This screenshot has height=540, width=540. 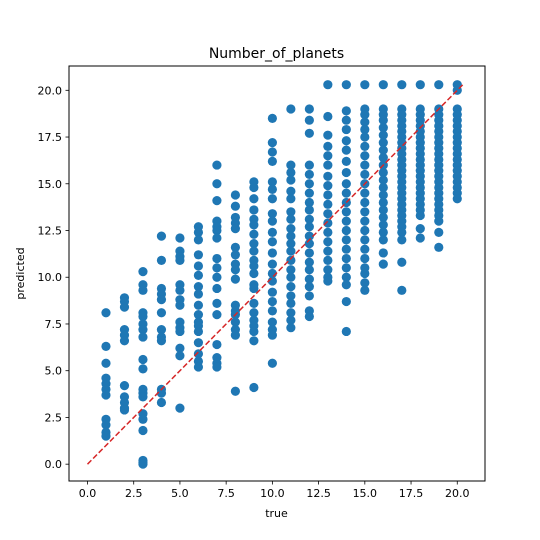 What do you see at coordinates (50, 184) in the screenshot?
I see `y-tick-label: 15.0` at bounding box center [50, 184].